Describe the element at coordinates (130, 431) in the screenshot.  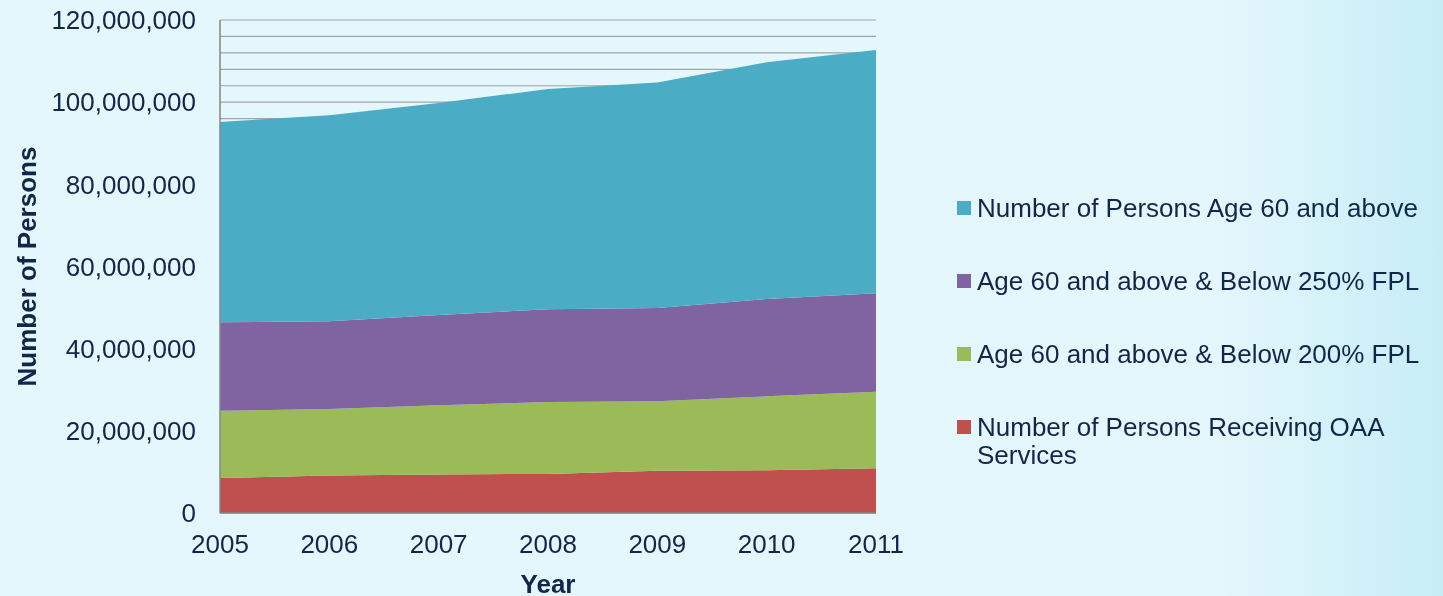
I see `y-tick-label: 20,000,000` at that location.